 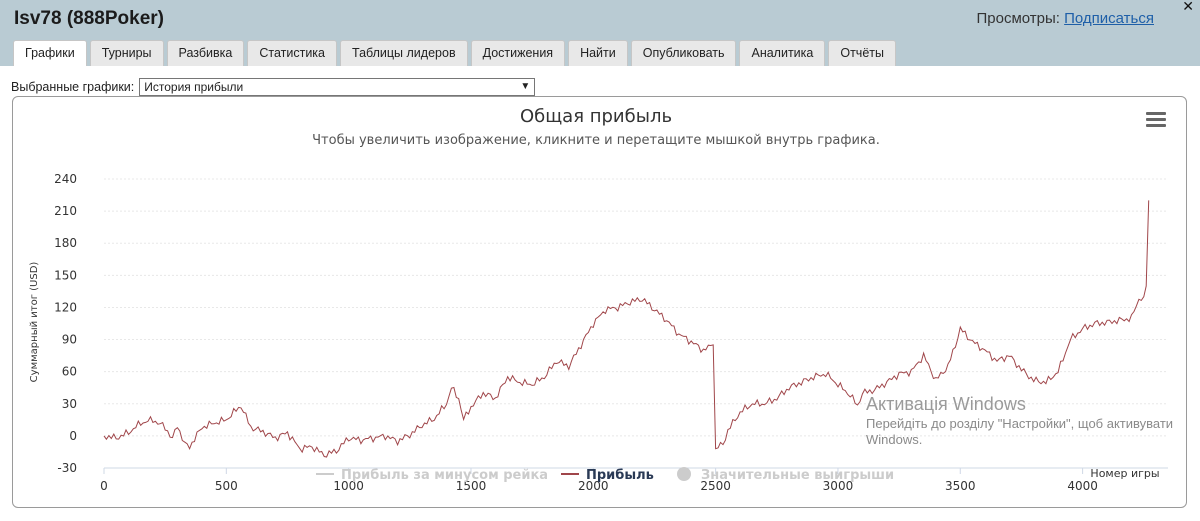 I want to click on tab-publish: Опубликовать, so click(x=683, y=53).